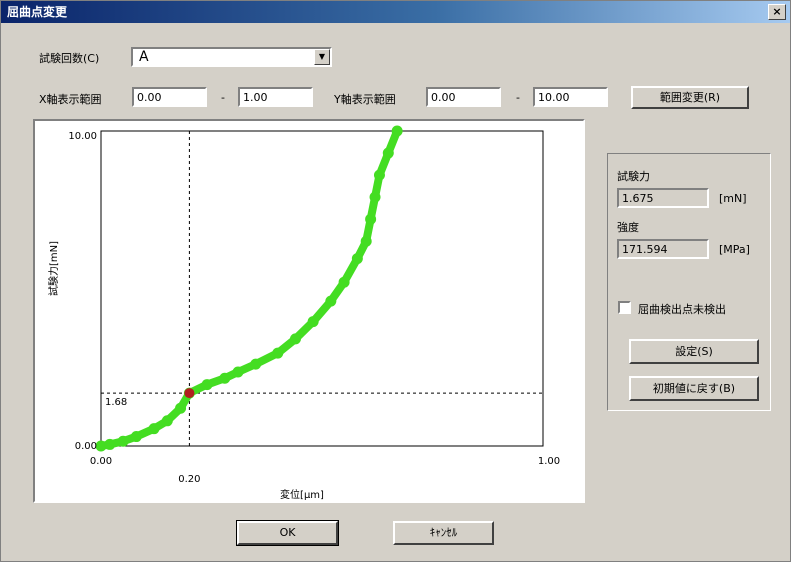 The image size is (791, 562). What do you see at coordinates (275, 97) in the screenshot?
I see `x-max-input` at bounding box center [275, 97].